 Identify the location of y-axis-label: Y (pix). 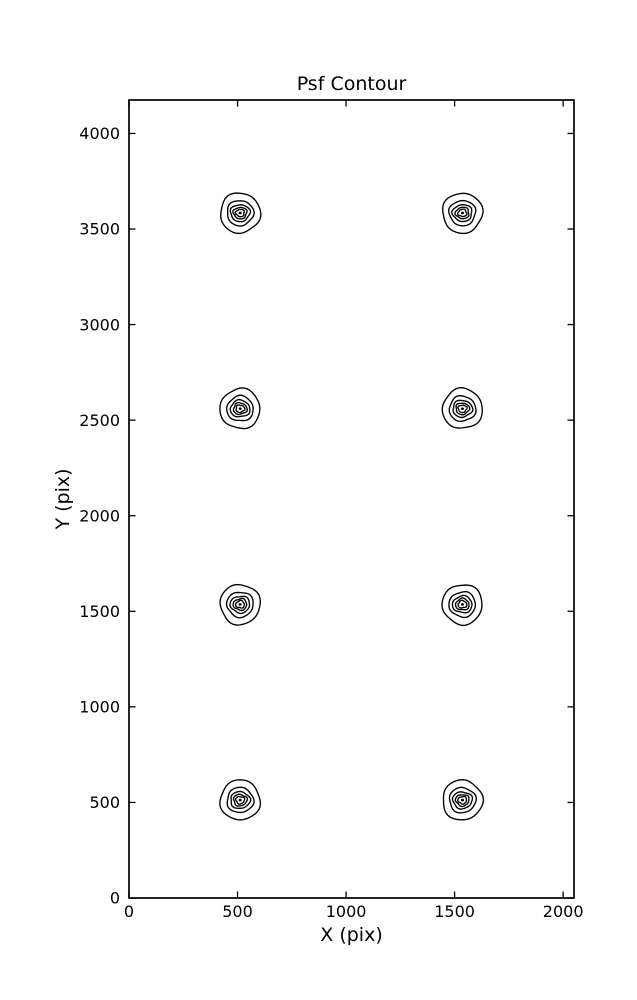
(63, 499).